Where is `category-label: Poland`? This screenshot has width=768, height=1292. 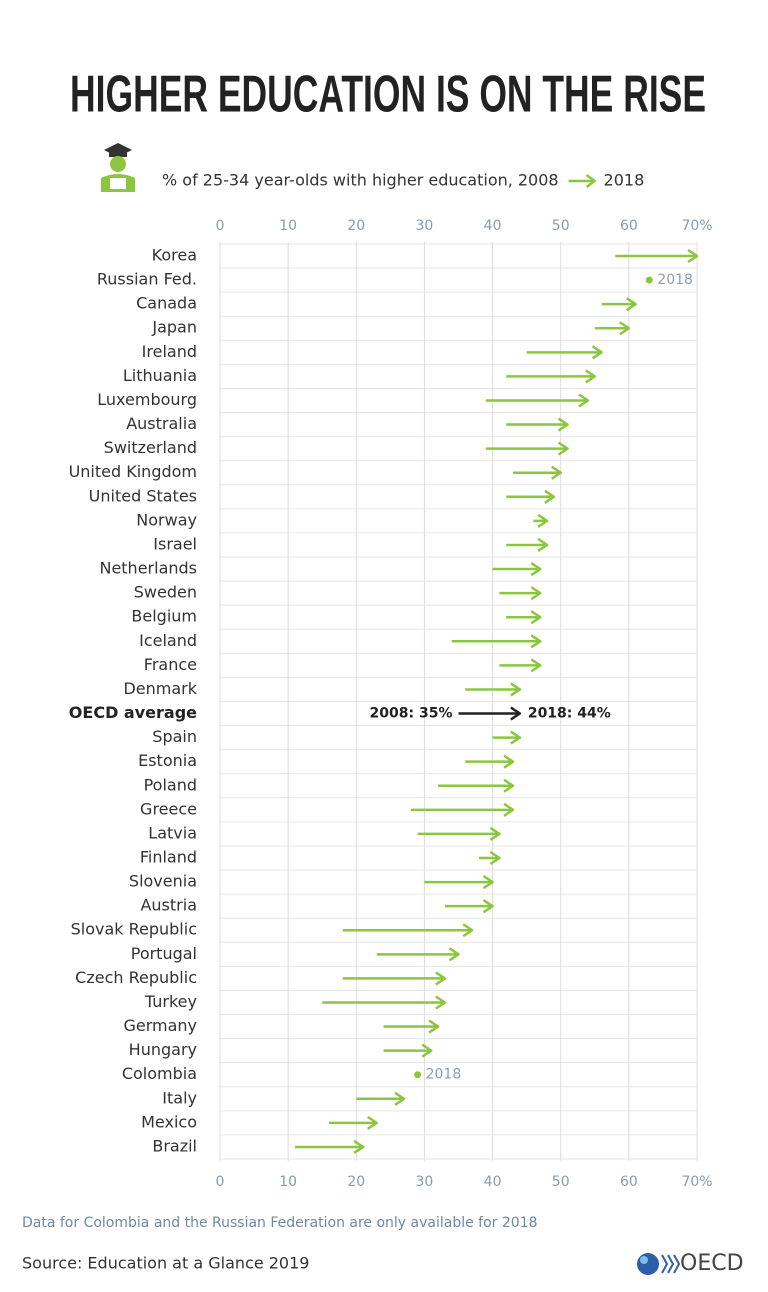 category-label: Poland is located at coordinates (170, 784).